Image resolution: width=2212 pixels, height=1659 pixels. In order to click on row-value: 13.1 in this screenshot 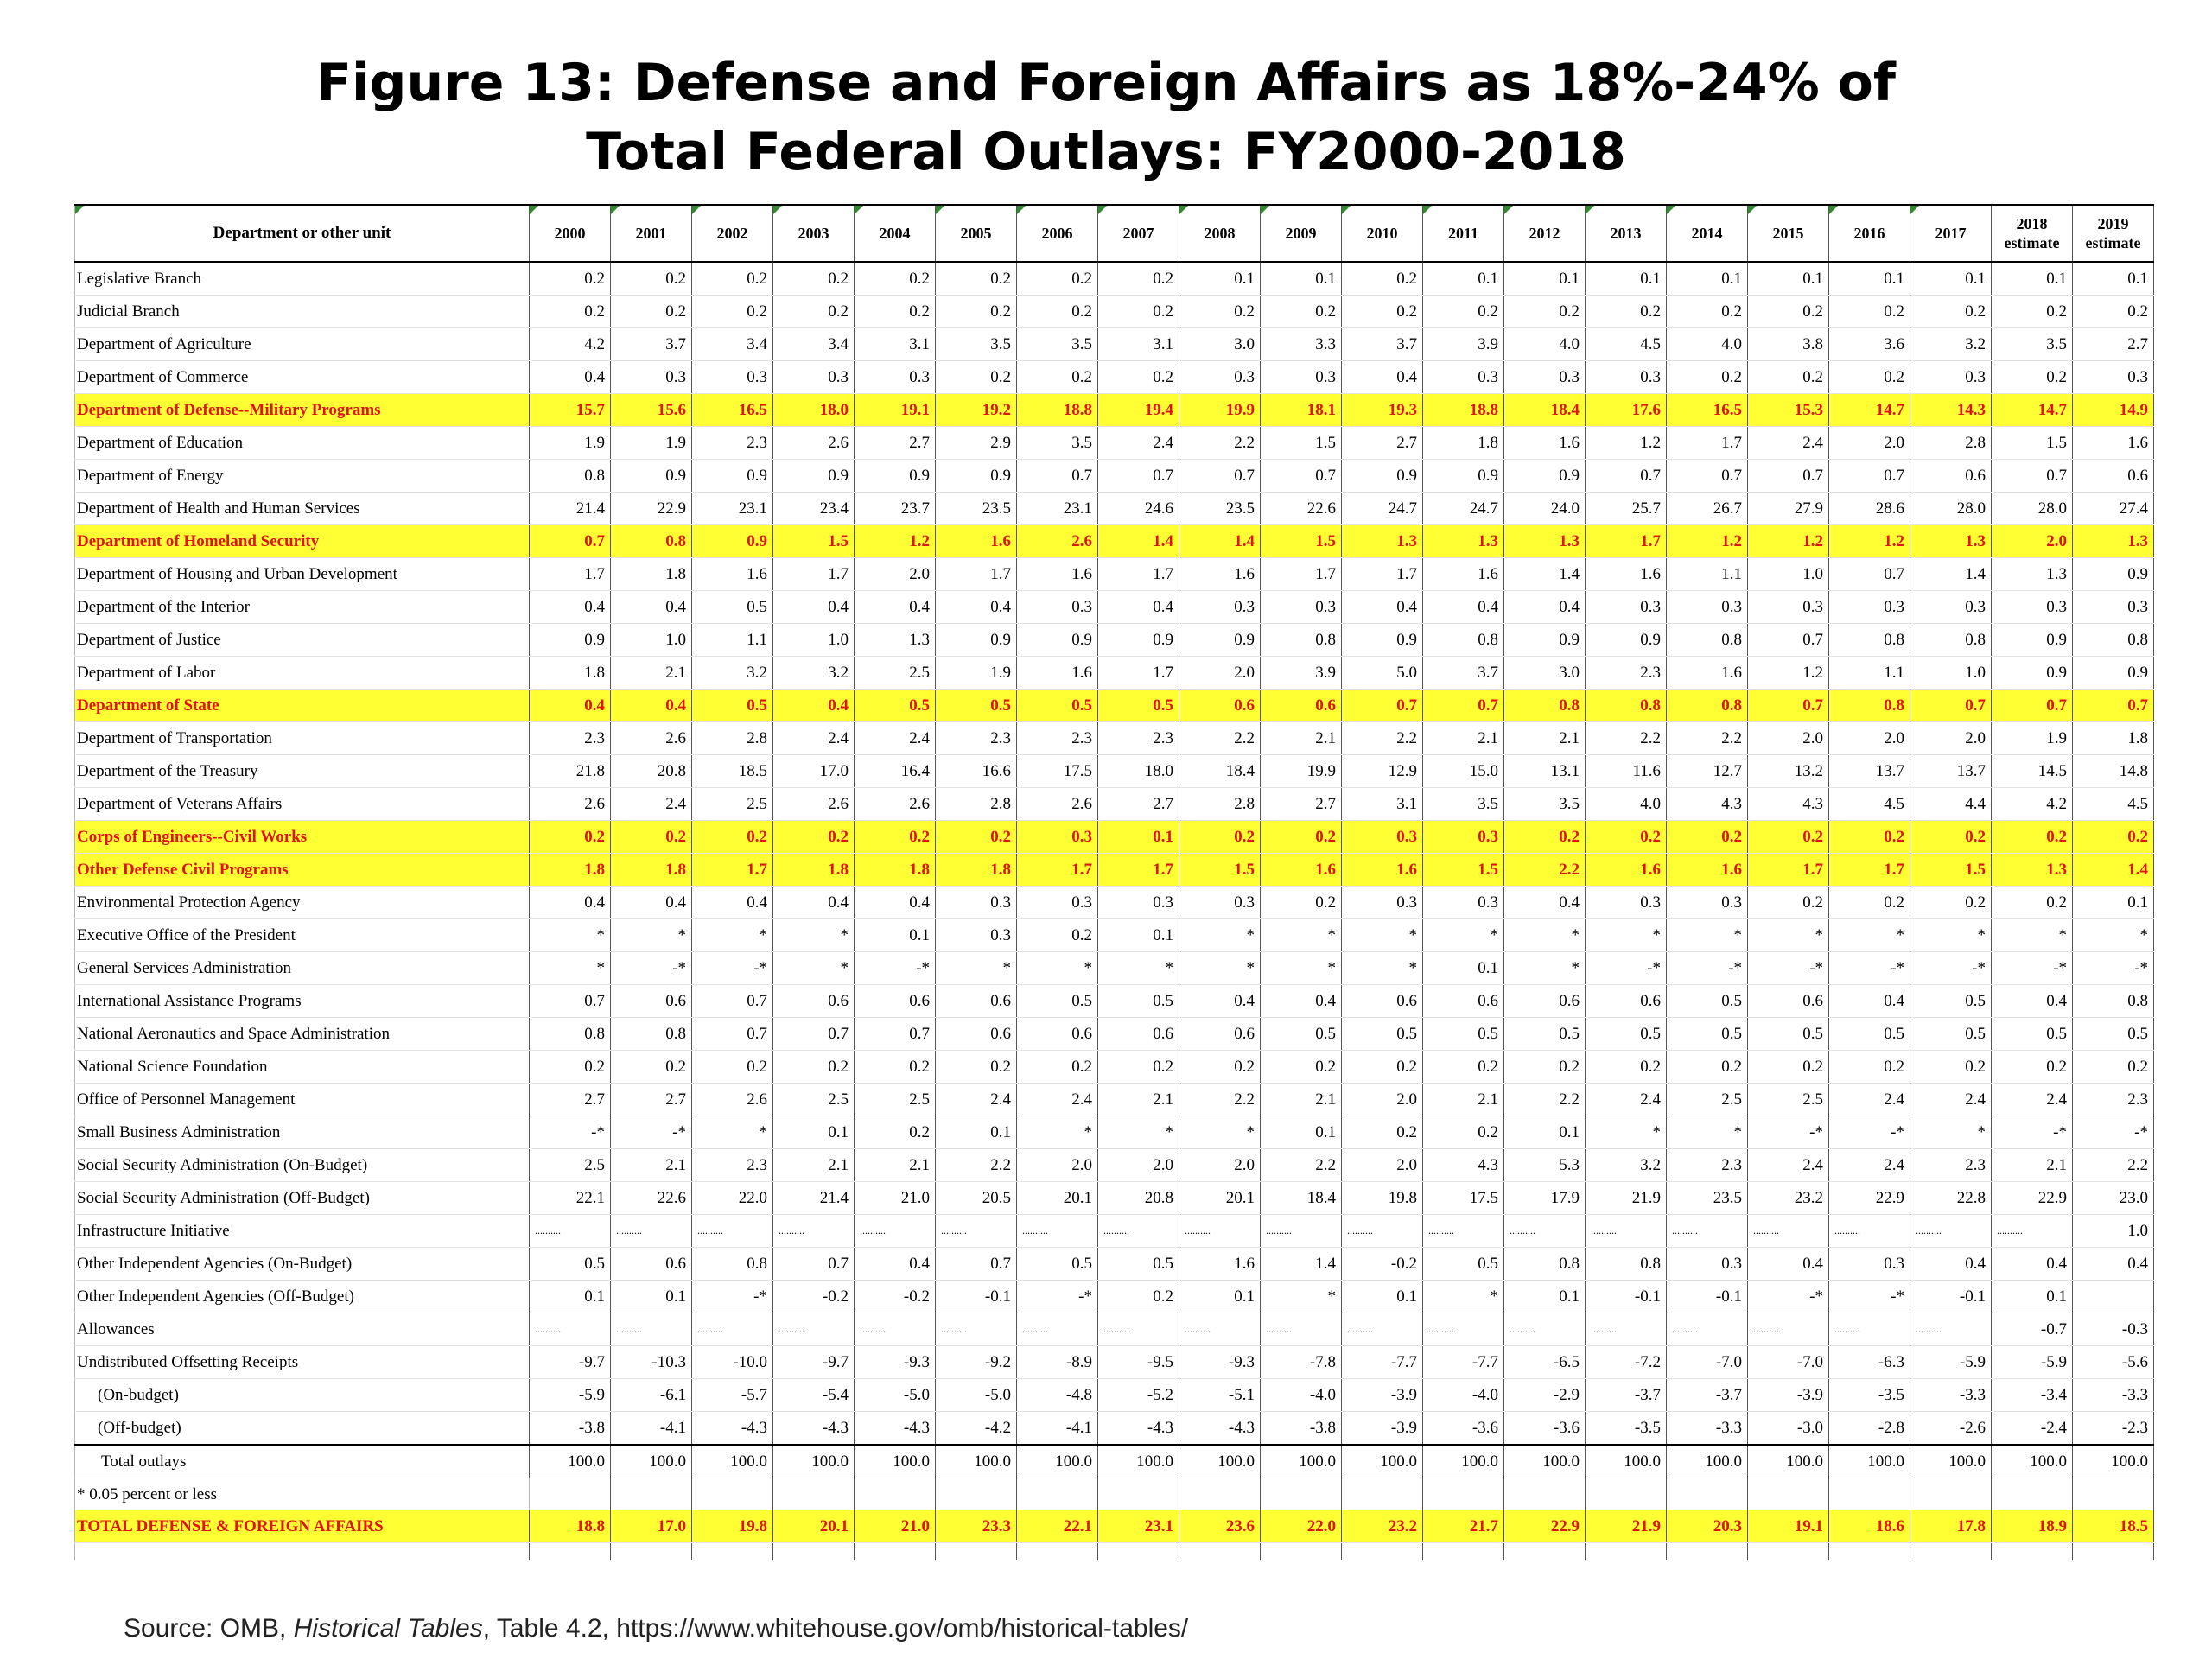, I will do `click(1544, 771)`.